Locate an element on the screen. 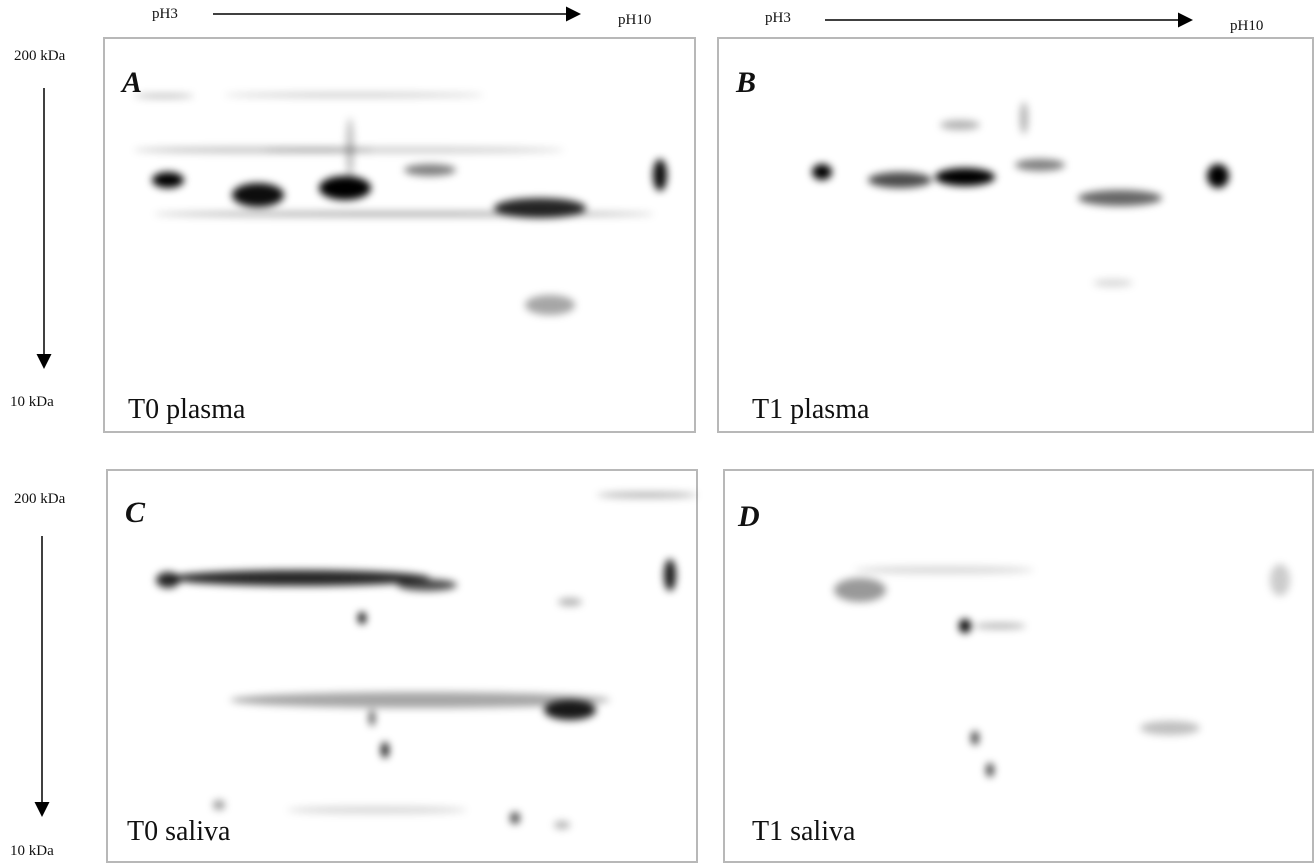 The height and width of the screenshot is (865, 1315). panel-letter: D is located at coordinates (748, 516).